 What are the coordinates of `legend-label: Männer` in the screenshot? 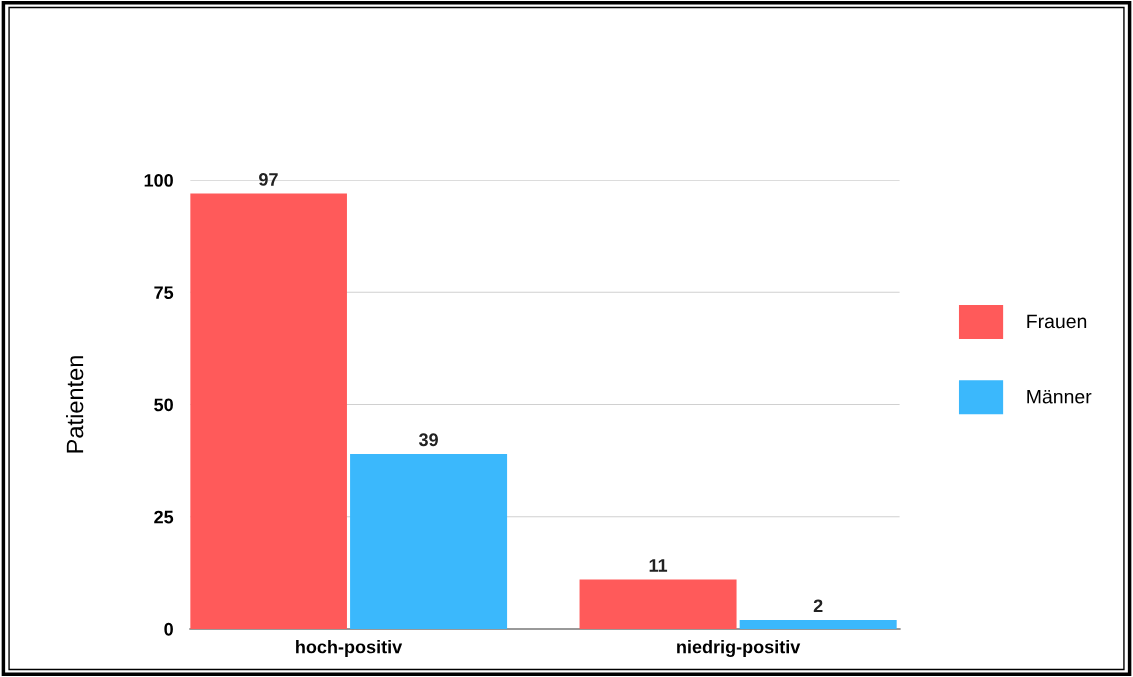 It's located at (1059, 397).